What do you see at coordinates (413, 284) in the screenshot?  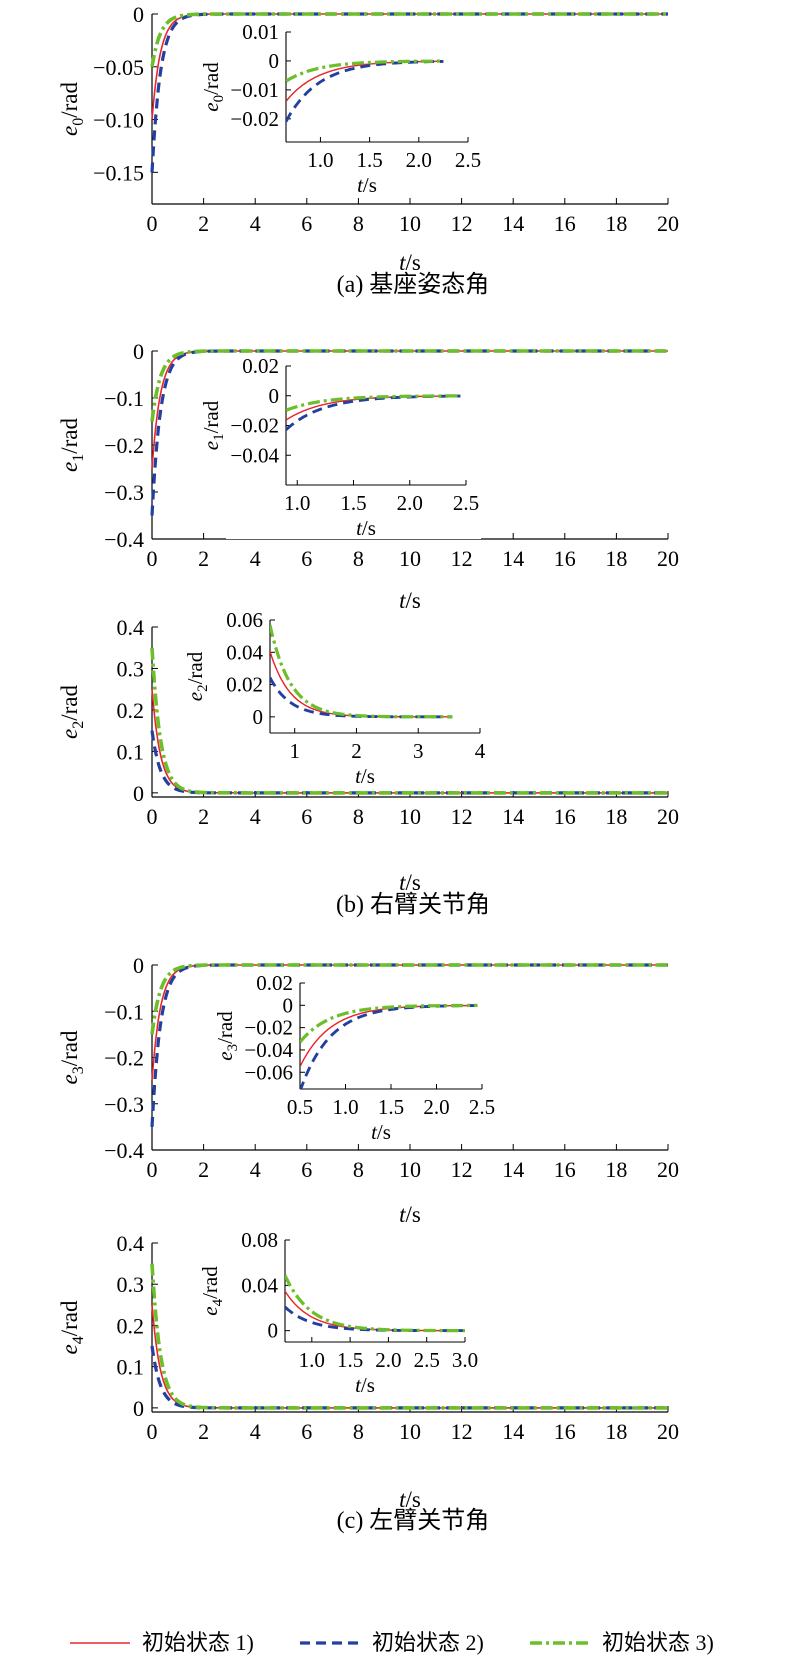 I see `panel-caption: (a) 基座姿态角` at bounding box center [413, 284].